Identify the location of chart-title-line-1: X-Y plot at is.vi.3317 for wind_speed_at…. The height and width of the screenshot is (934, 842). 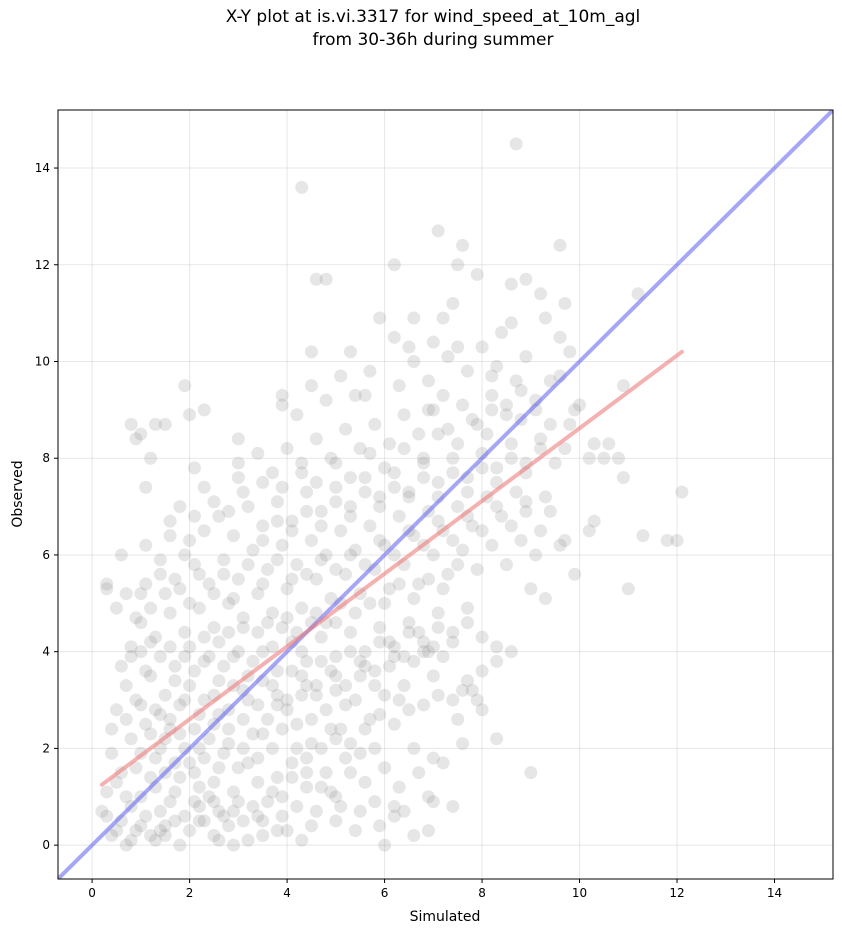
(433, 17).